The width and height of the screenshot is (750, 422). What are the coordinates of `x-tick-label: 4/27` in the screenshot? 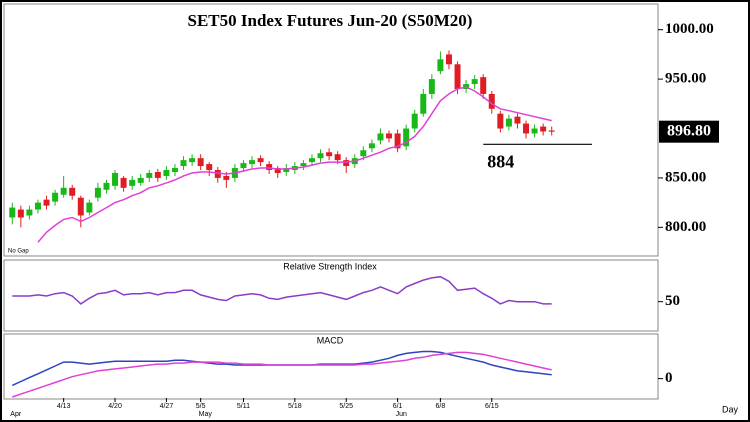 It's located at (167, 406).